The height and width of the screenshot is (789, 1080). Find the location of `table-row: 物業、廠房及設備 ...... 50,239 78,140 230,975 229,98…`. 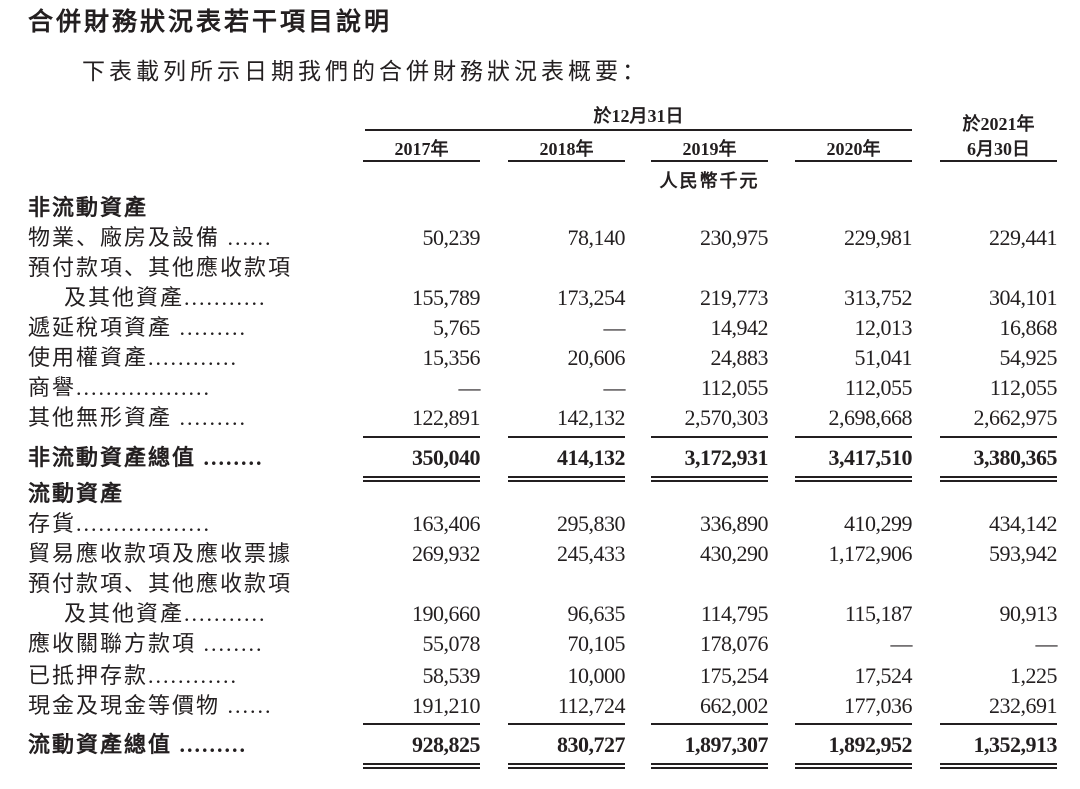

table-row: 物業、廠房及設備 ...... 50,239 78,140 230,975 229,98… is located at coordinates (540, 238).